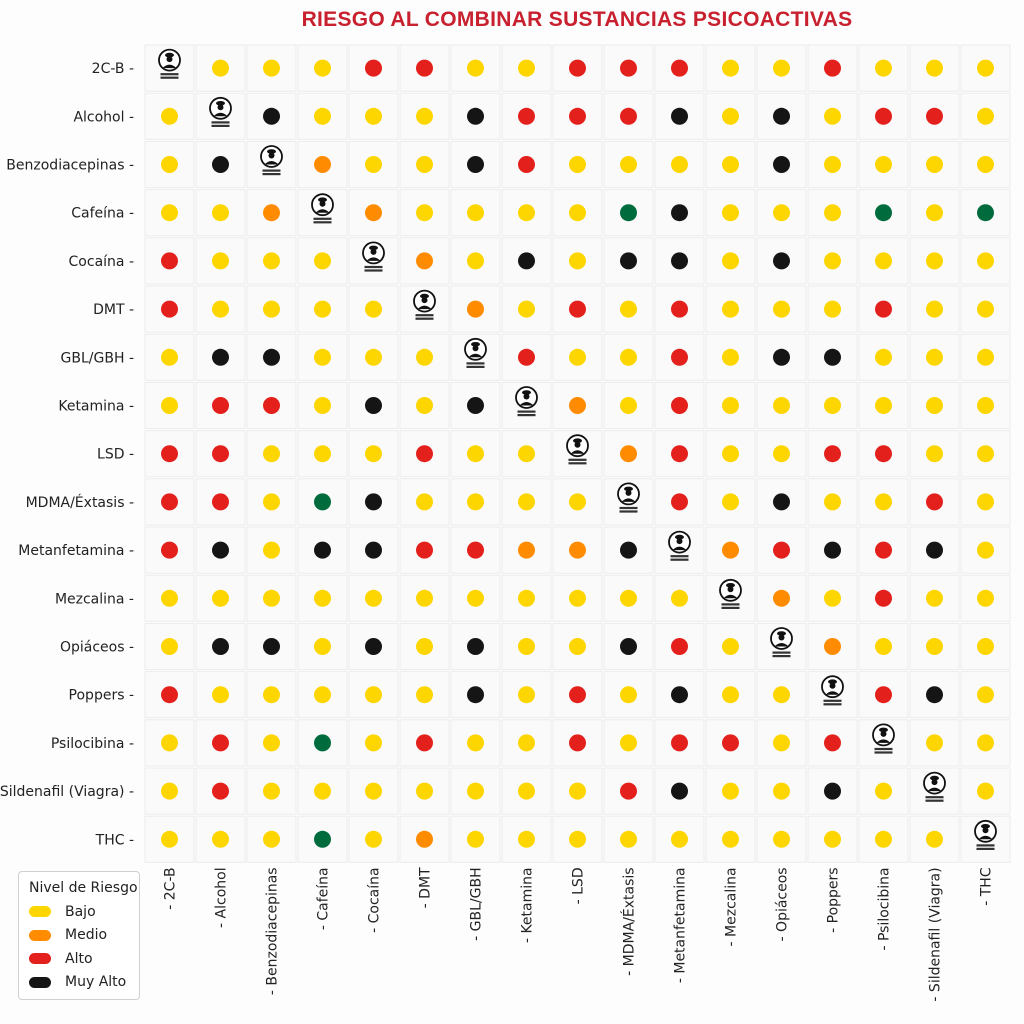 This screenshot has width=1024, height=1024. What do you see at coordinates (324, 898) in the screenshot?
I see `x-tick-label: - Cafeína` at bounding box center [324, 898].